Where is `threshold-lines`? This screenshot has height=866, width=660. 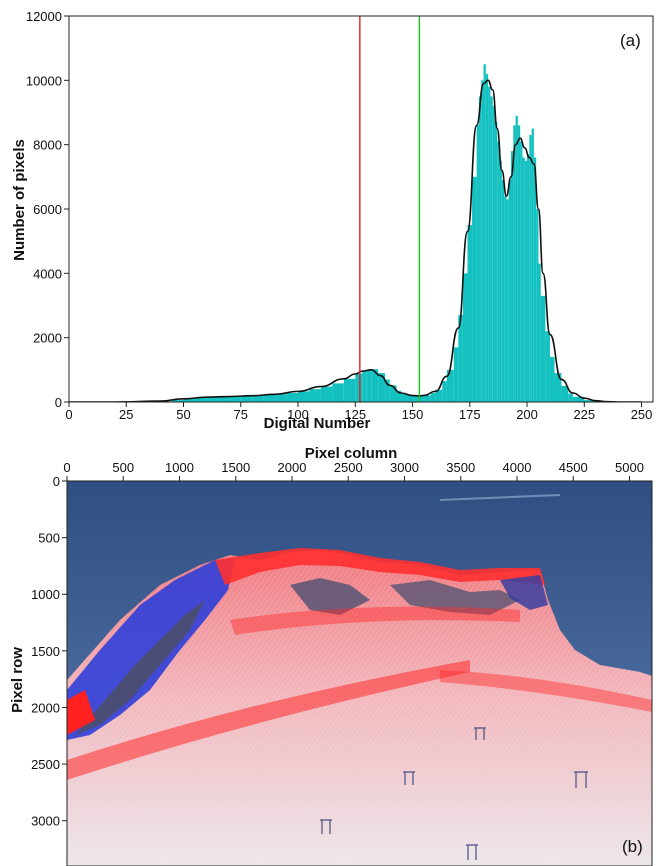
threshold-lines is located at coordinates (390, 209).